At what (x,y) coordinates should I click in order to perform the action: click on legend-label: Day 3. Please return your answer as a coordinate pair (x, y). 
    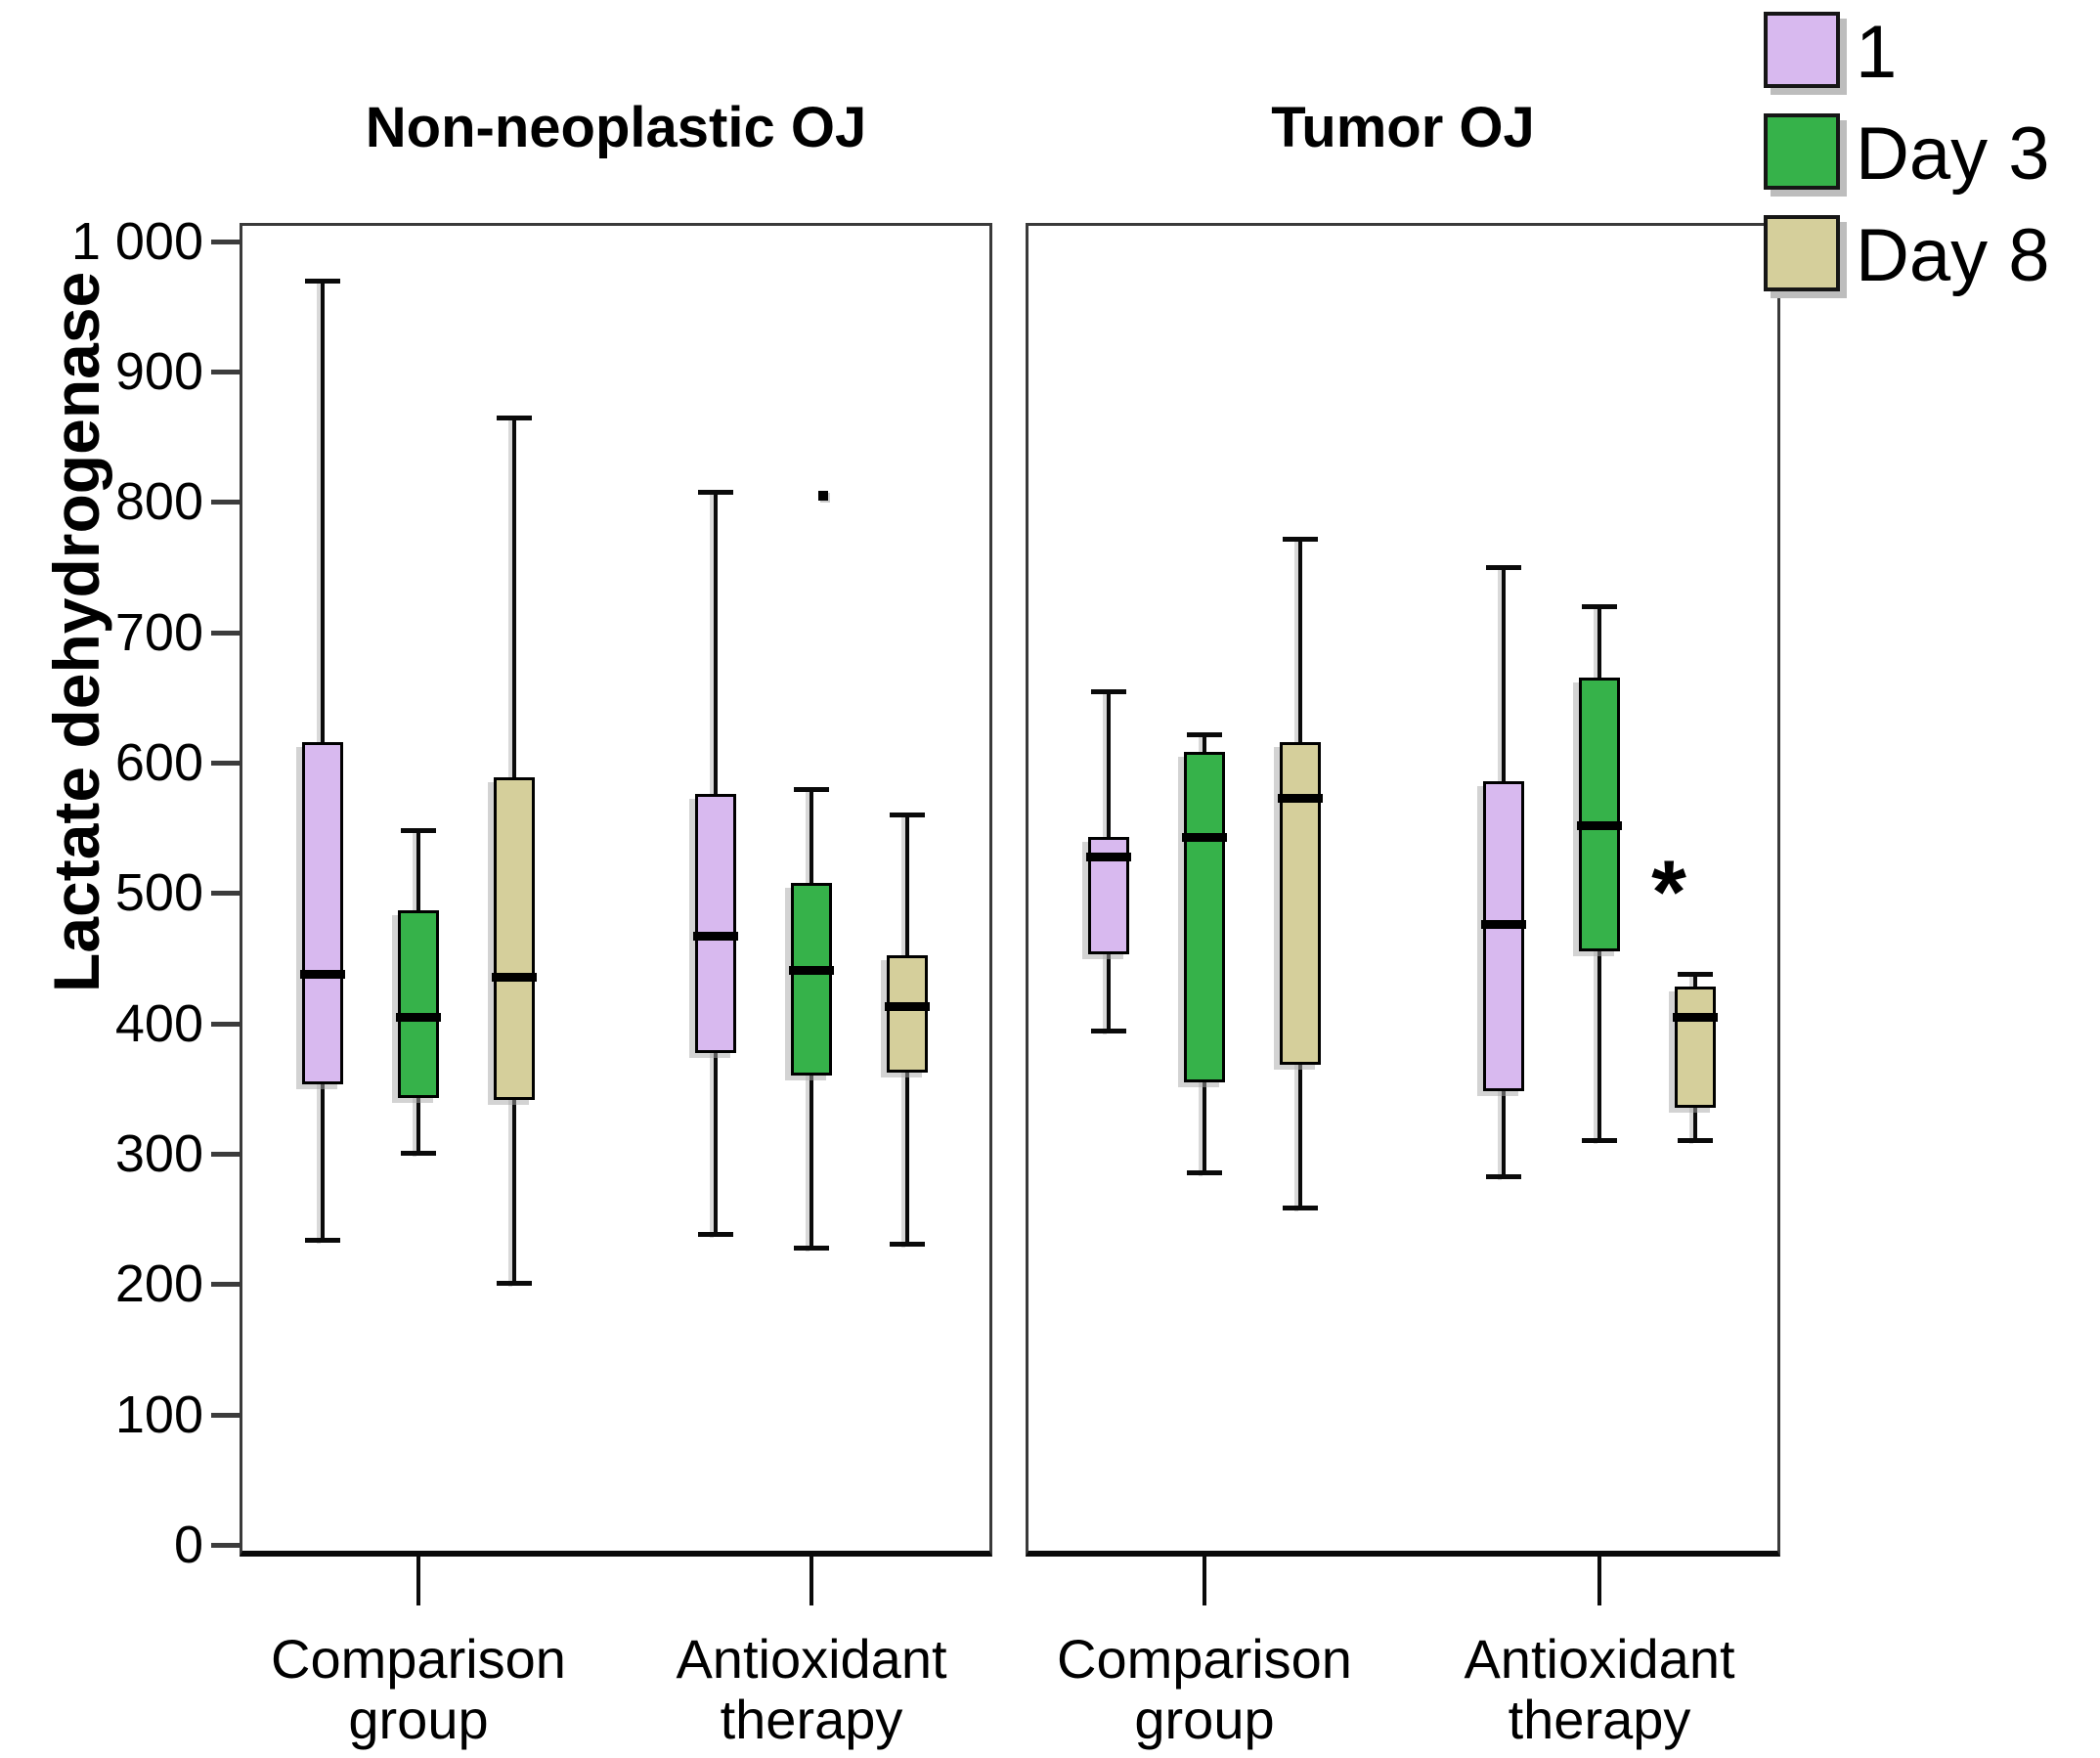
    Looking at the image, I should click on (1953, 154).